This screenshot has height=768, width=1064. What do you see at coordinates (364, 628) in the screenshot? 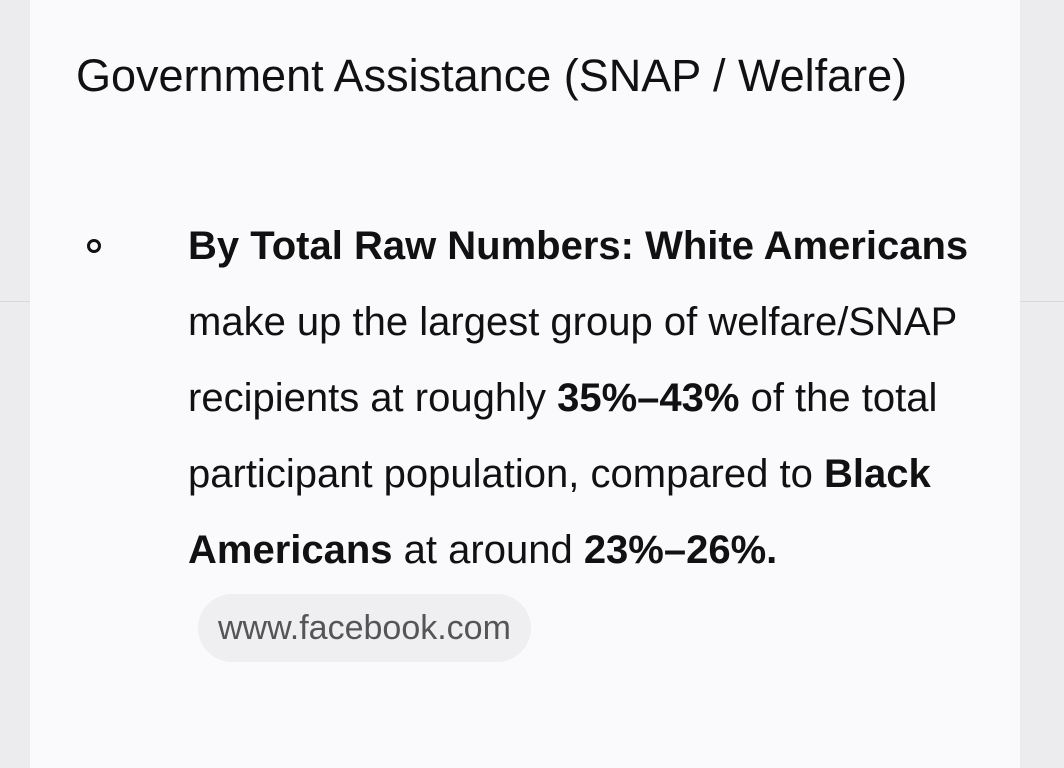
I see `source-chip: www.facebook.com` at bounding box center [364, 628].